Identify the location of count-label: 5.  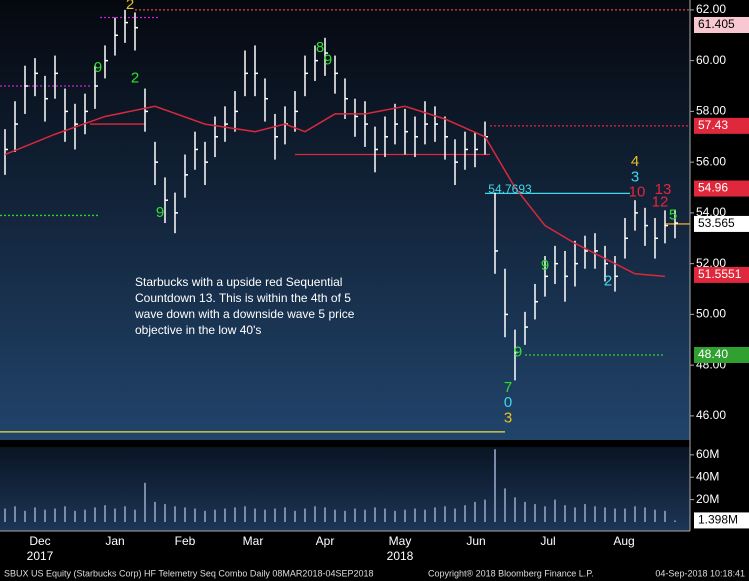
(673, 214).